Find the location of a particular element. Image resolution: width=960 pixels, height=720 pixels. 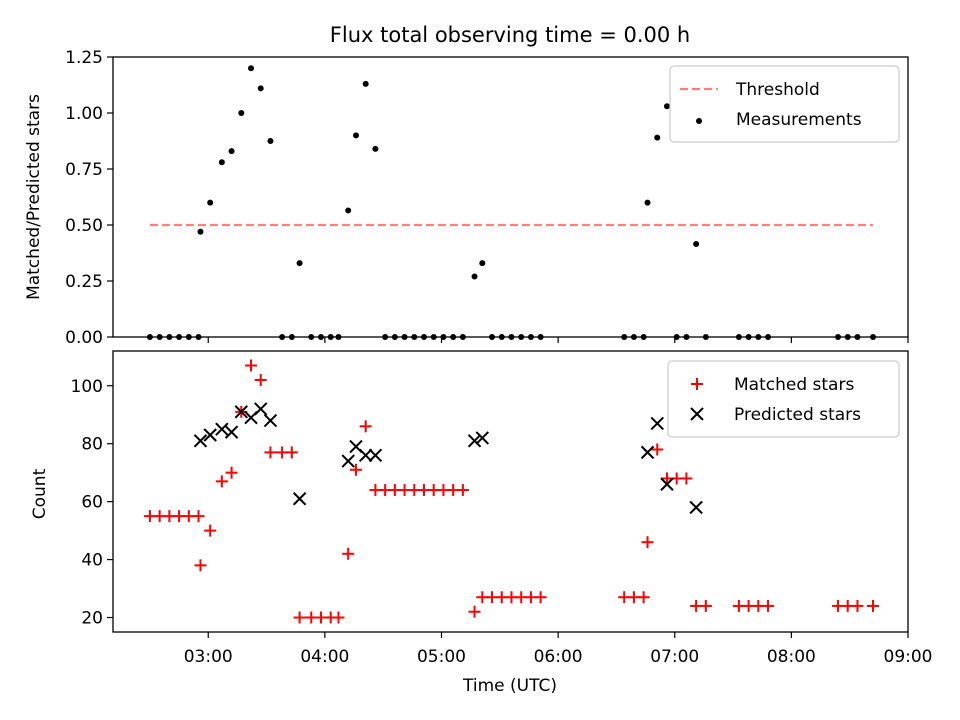

x-tick-label: 04:00 is located at coordinates (324, 657).